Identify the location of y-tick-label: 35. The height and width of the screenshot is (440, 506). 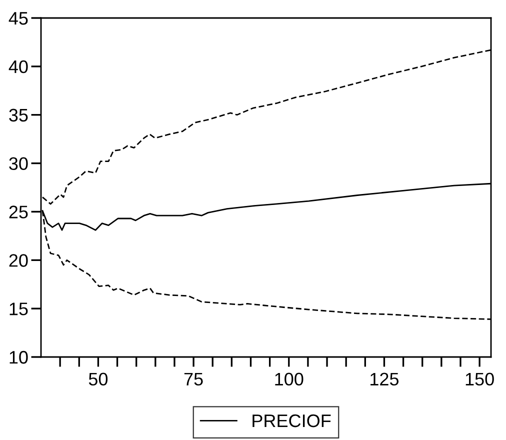
(18, 115).